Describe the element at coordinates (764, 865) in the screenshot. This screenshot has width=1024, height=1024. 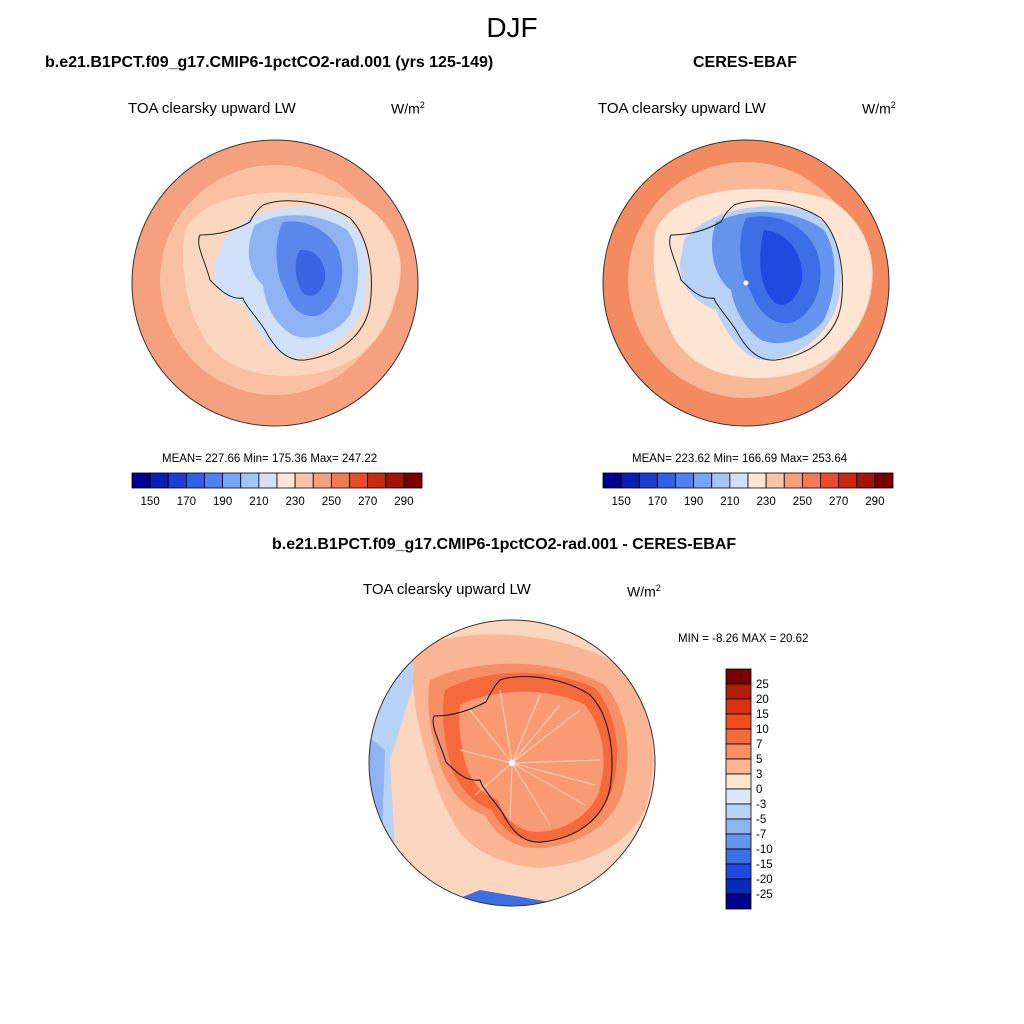
I see `colorbar-tick-label: -15` at that location.